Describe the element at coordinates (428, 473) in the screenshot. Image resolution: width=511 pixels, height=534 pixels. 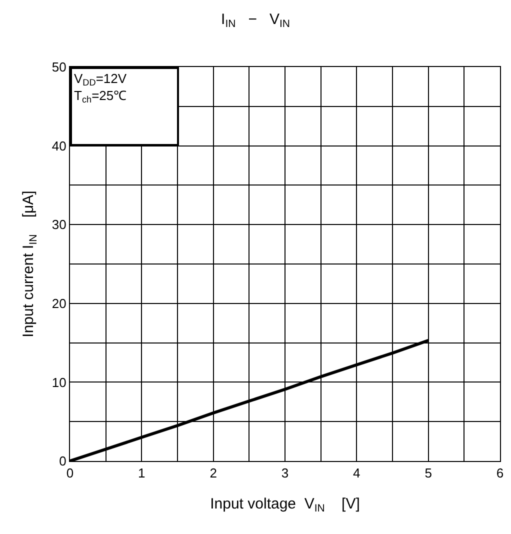
I see `x-tick-label: 5` at that location.